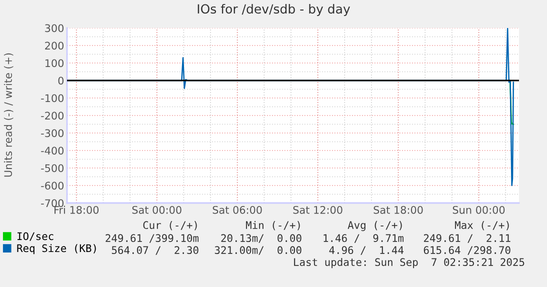  What do you see at coordinates (366, 250) in the screenshot?
I see `text: 4.96 / 1.44` at bounding box center [366, 250].